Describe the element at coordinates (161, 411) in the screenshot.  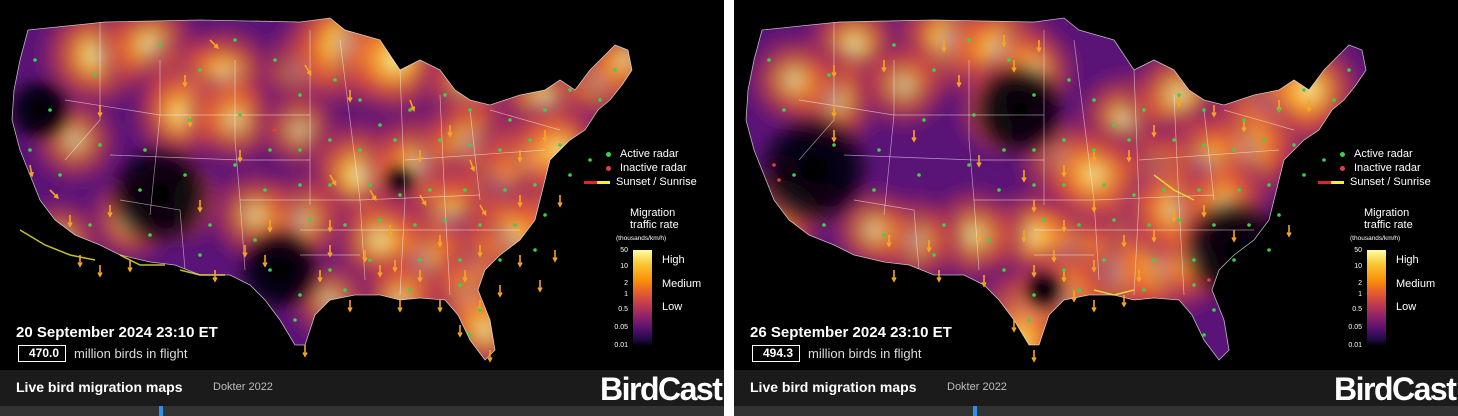
I see `timeline-marker` at that location.